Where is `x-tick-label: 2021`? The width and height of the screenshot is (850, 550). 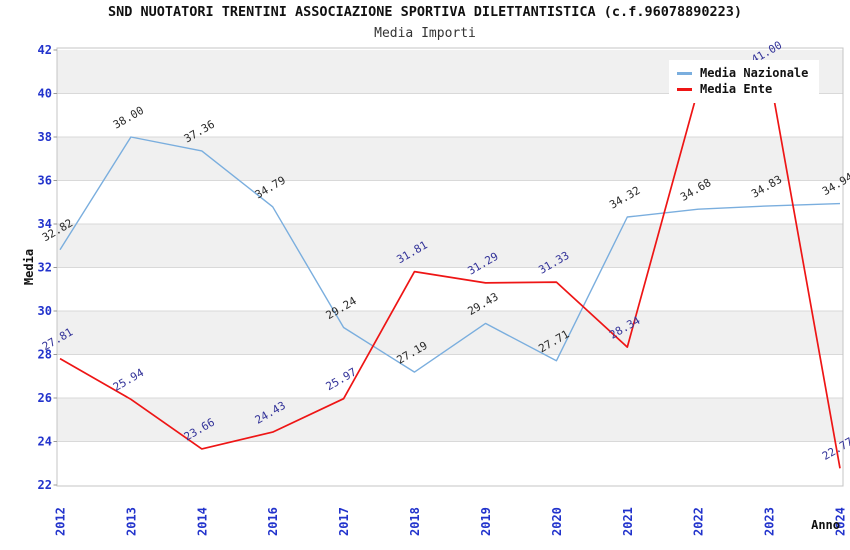 x-tick-label: 2021 is located at coordinates (628, 521).